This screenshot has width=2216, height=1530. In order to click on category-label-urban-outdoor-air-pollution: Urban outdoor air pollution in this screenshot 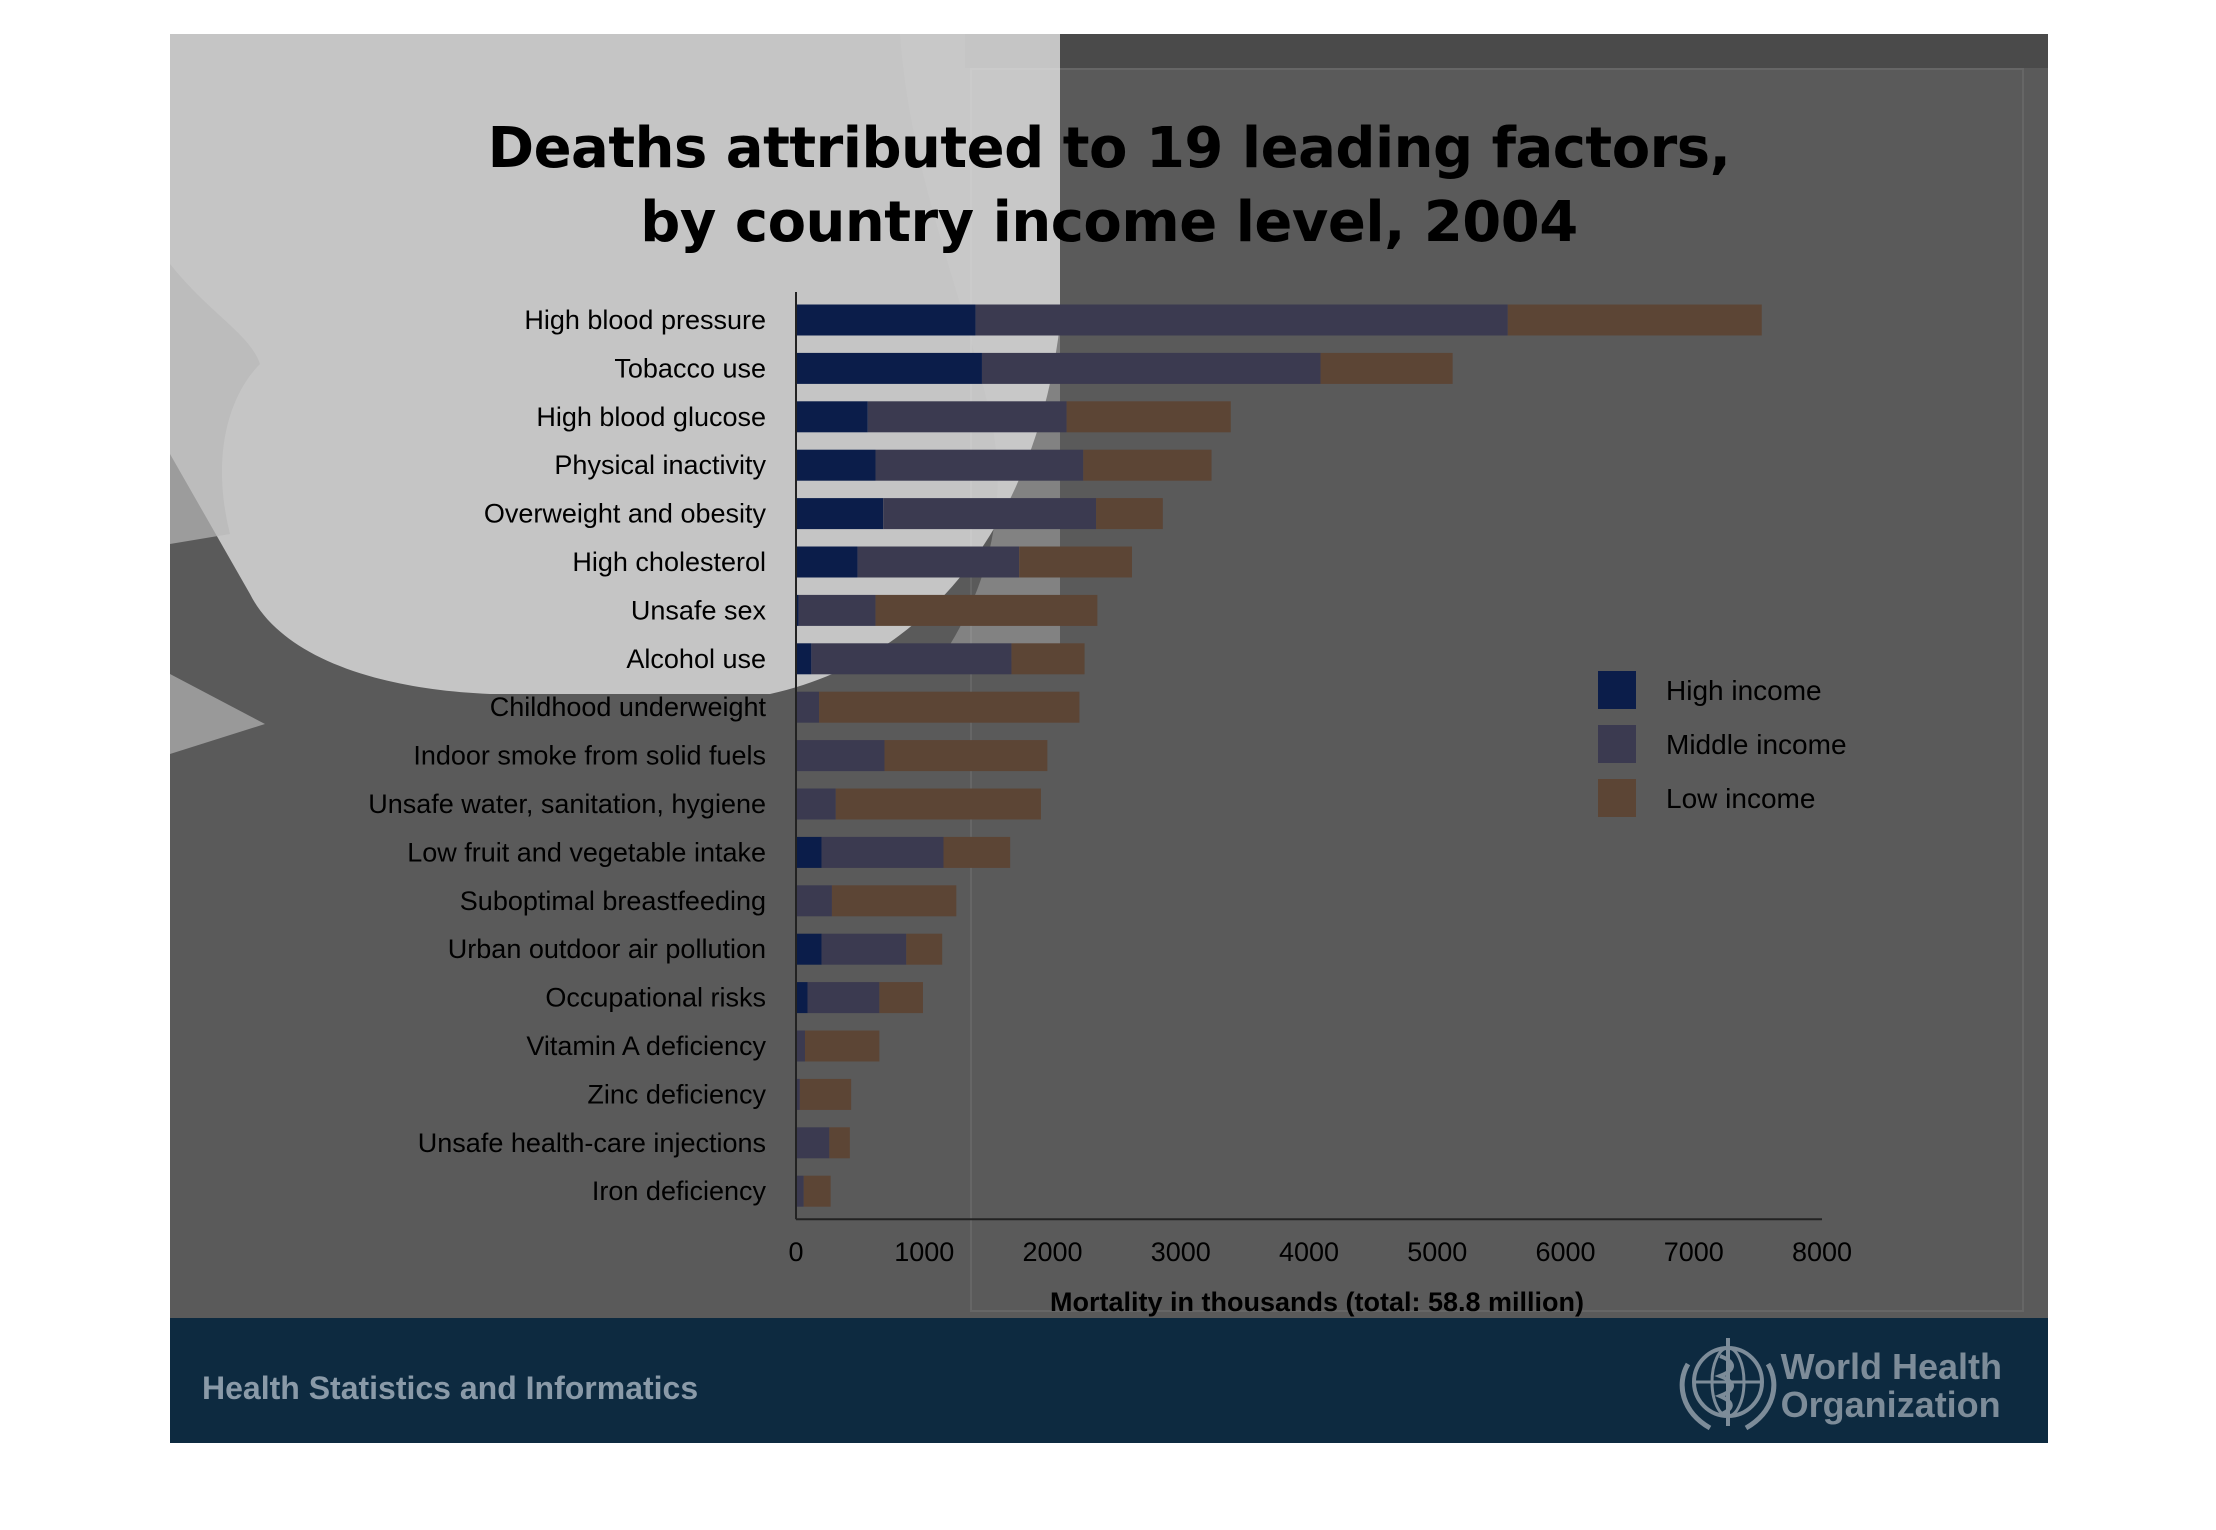, I will do `click(607, 949)`.